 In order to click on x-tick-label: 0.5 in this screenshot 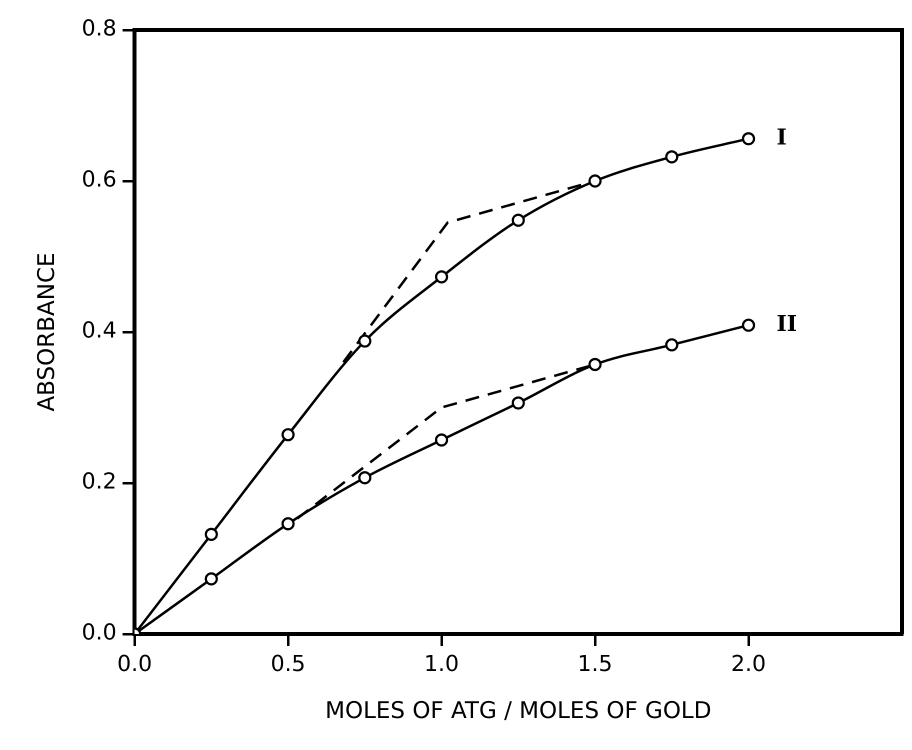, I will do `click(288, 664)`.